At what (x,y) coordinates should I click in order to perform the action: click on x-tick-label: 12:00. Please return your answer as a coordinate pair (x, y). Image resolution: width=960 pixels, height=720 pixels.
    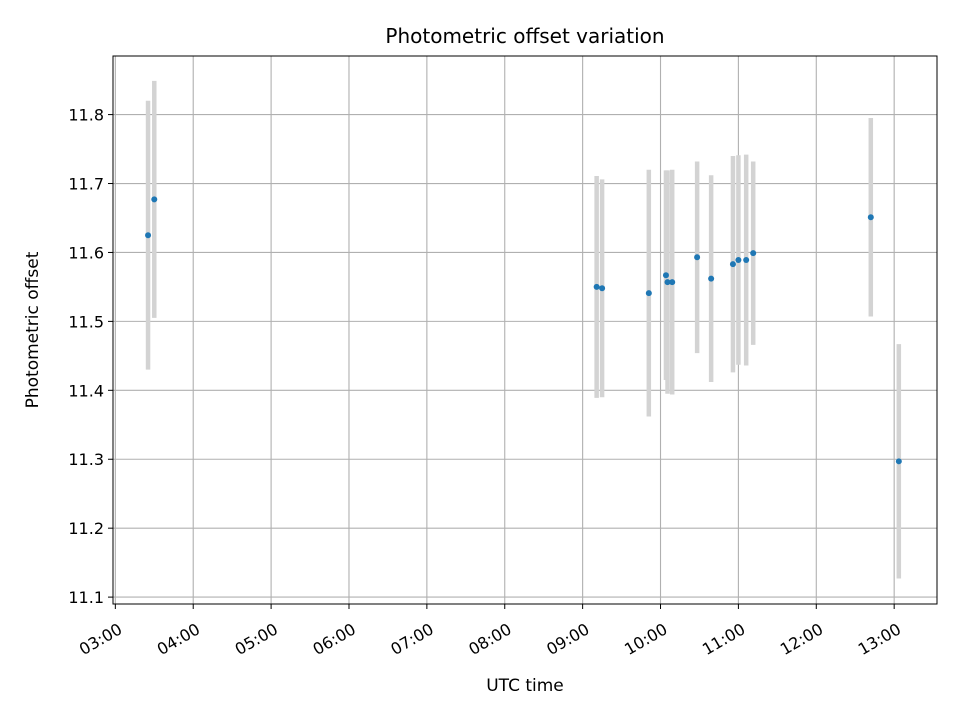
    Looking at the image, I should click on (801, 639).